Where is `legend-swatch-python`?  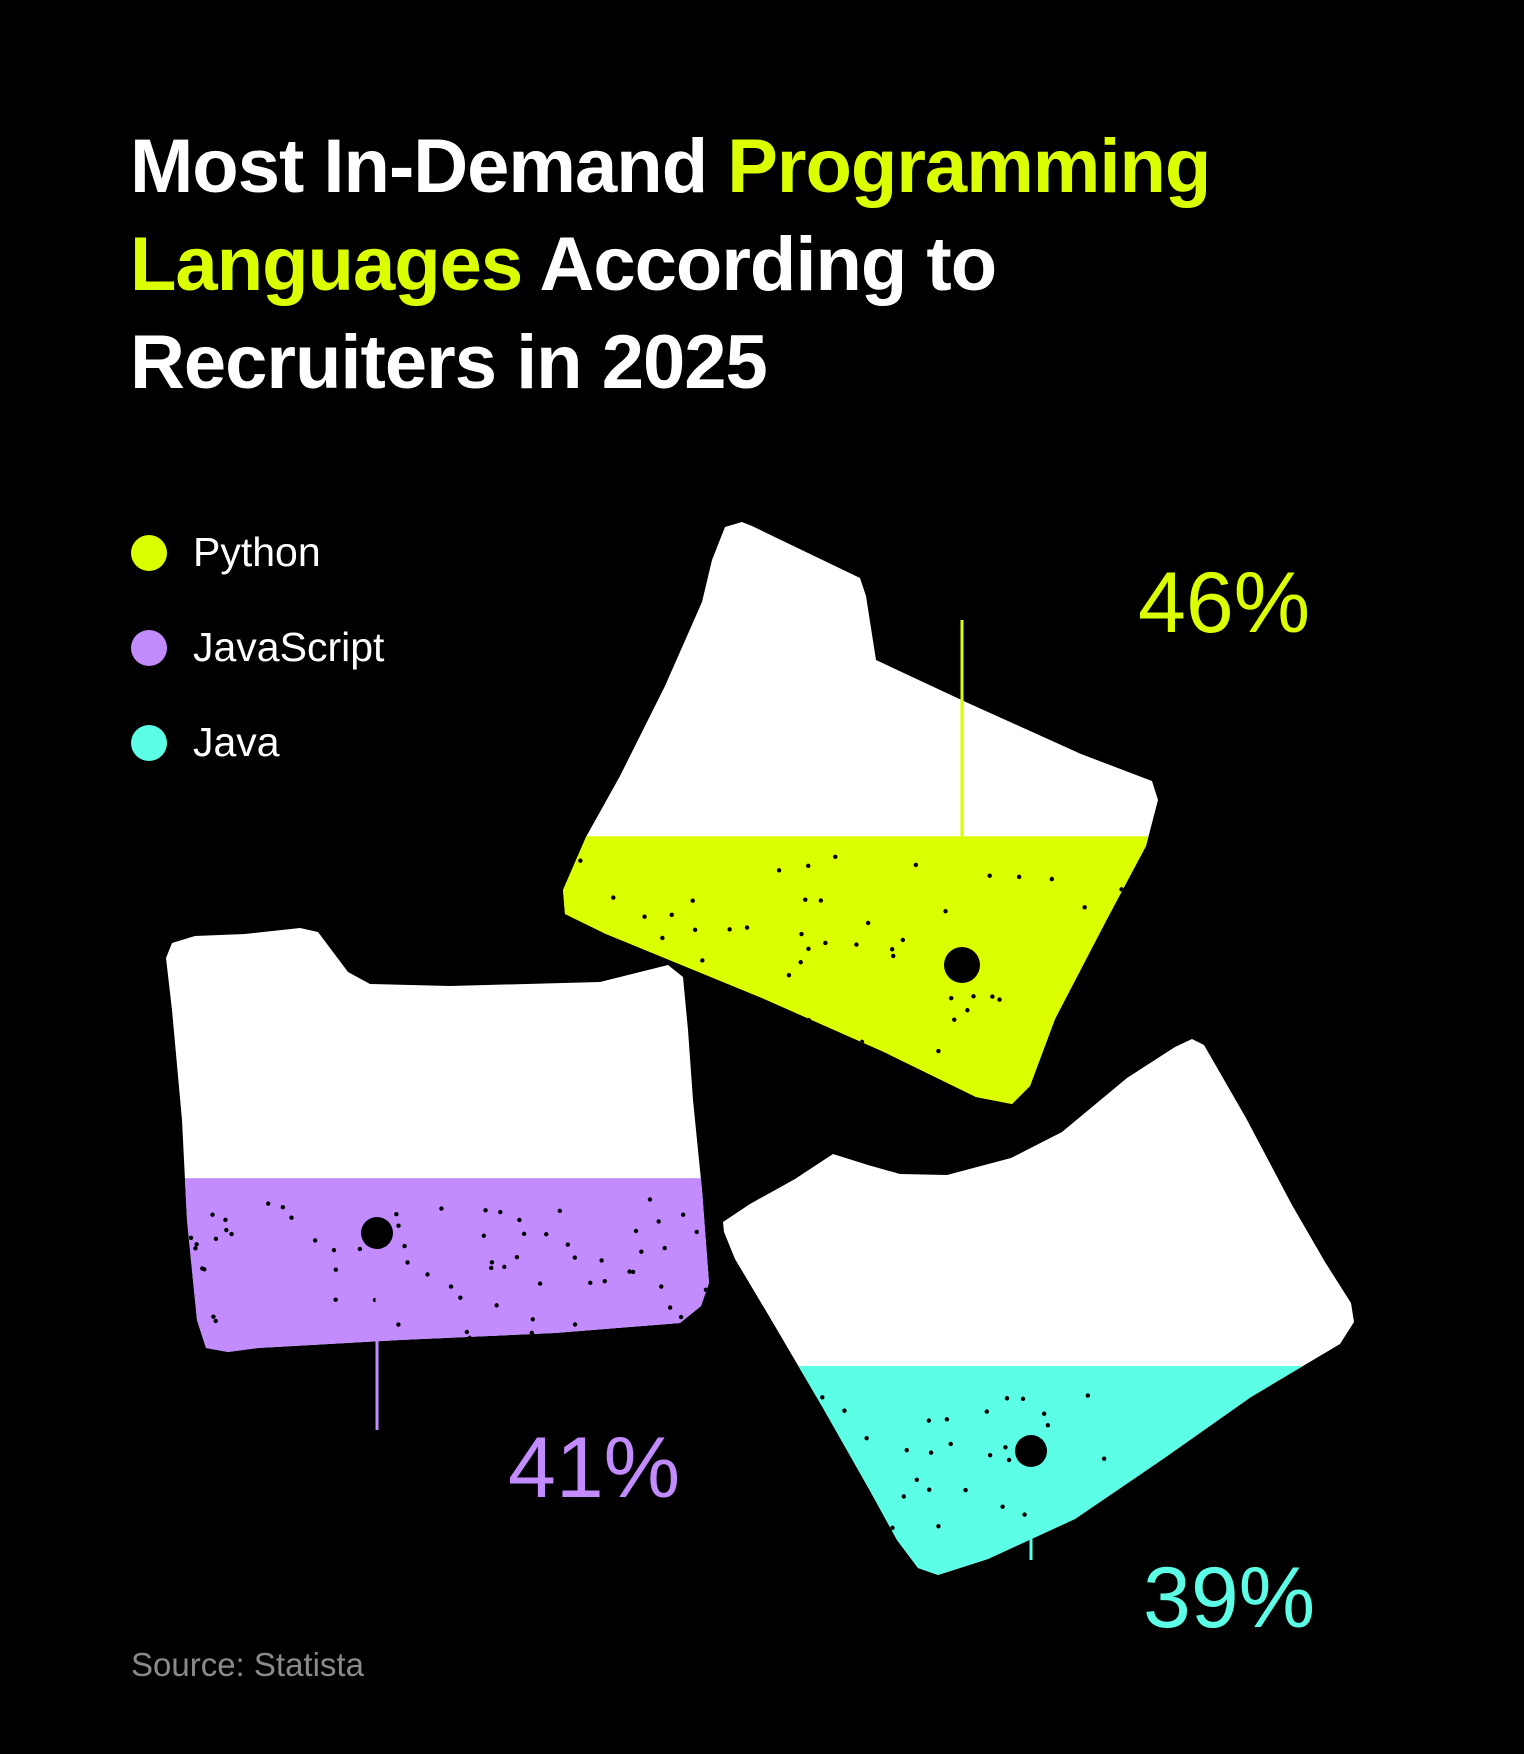
legend-swatch-python is located at coordinates (149, 552).